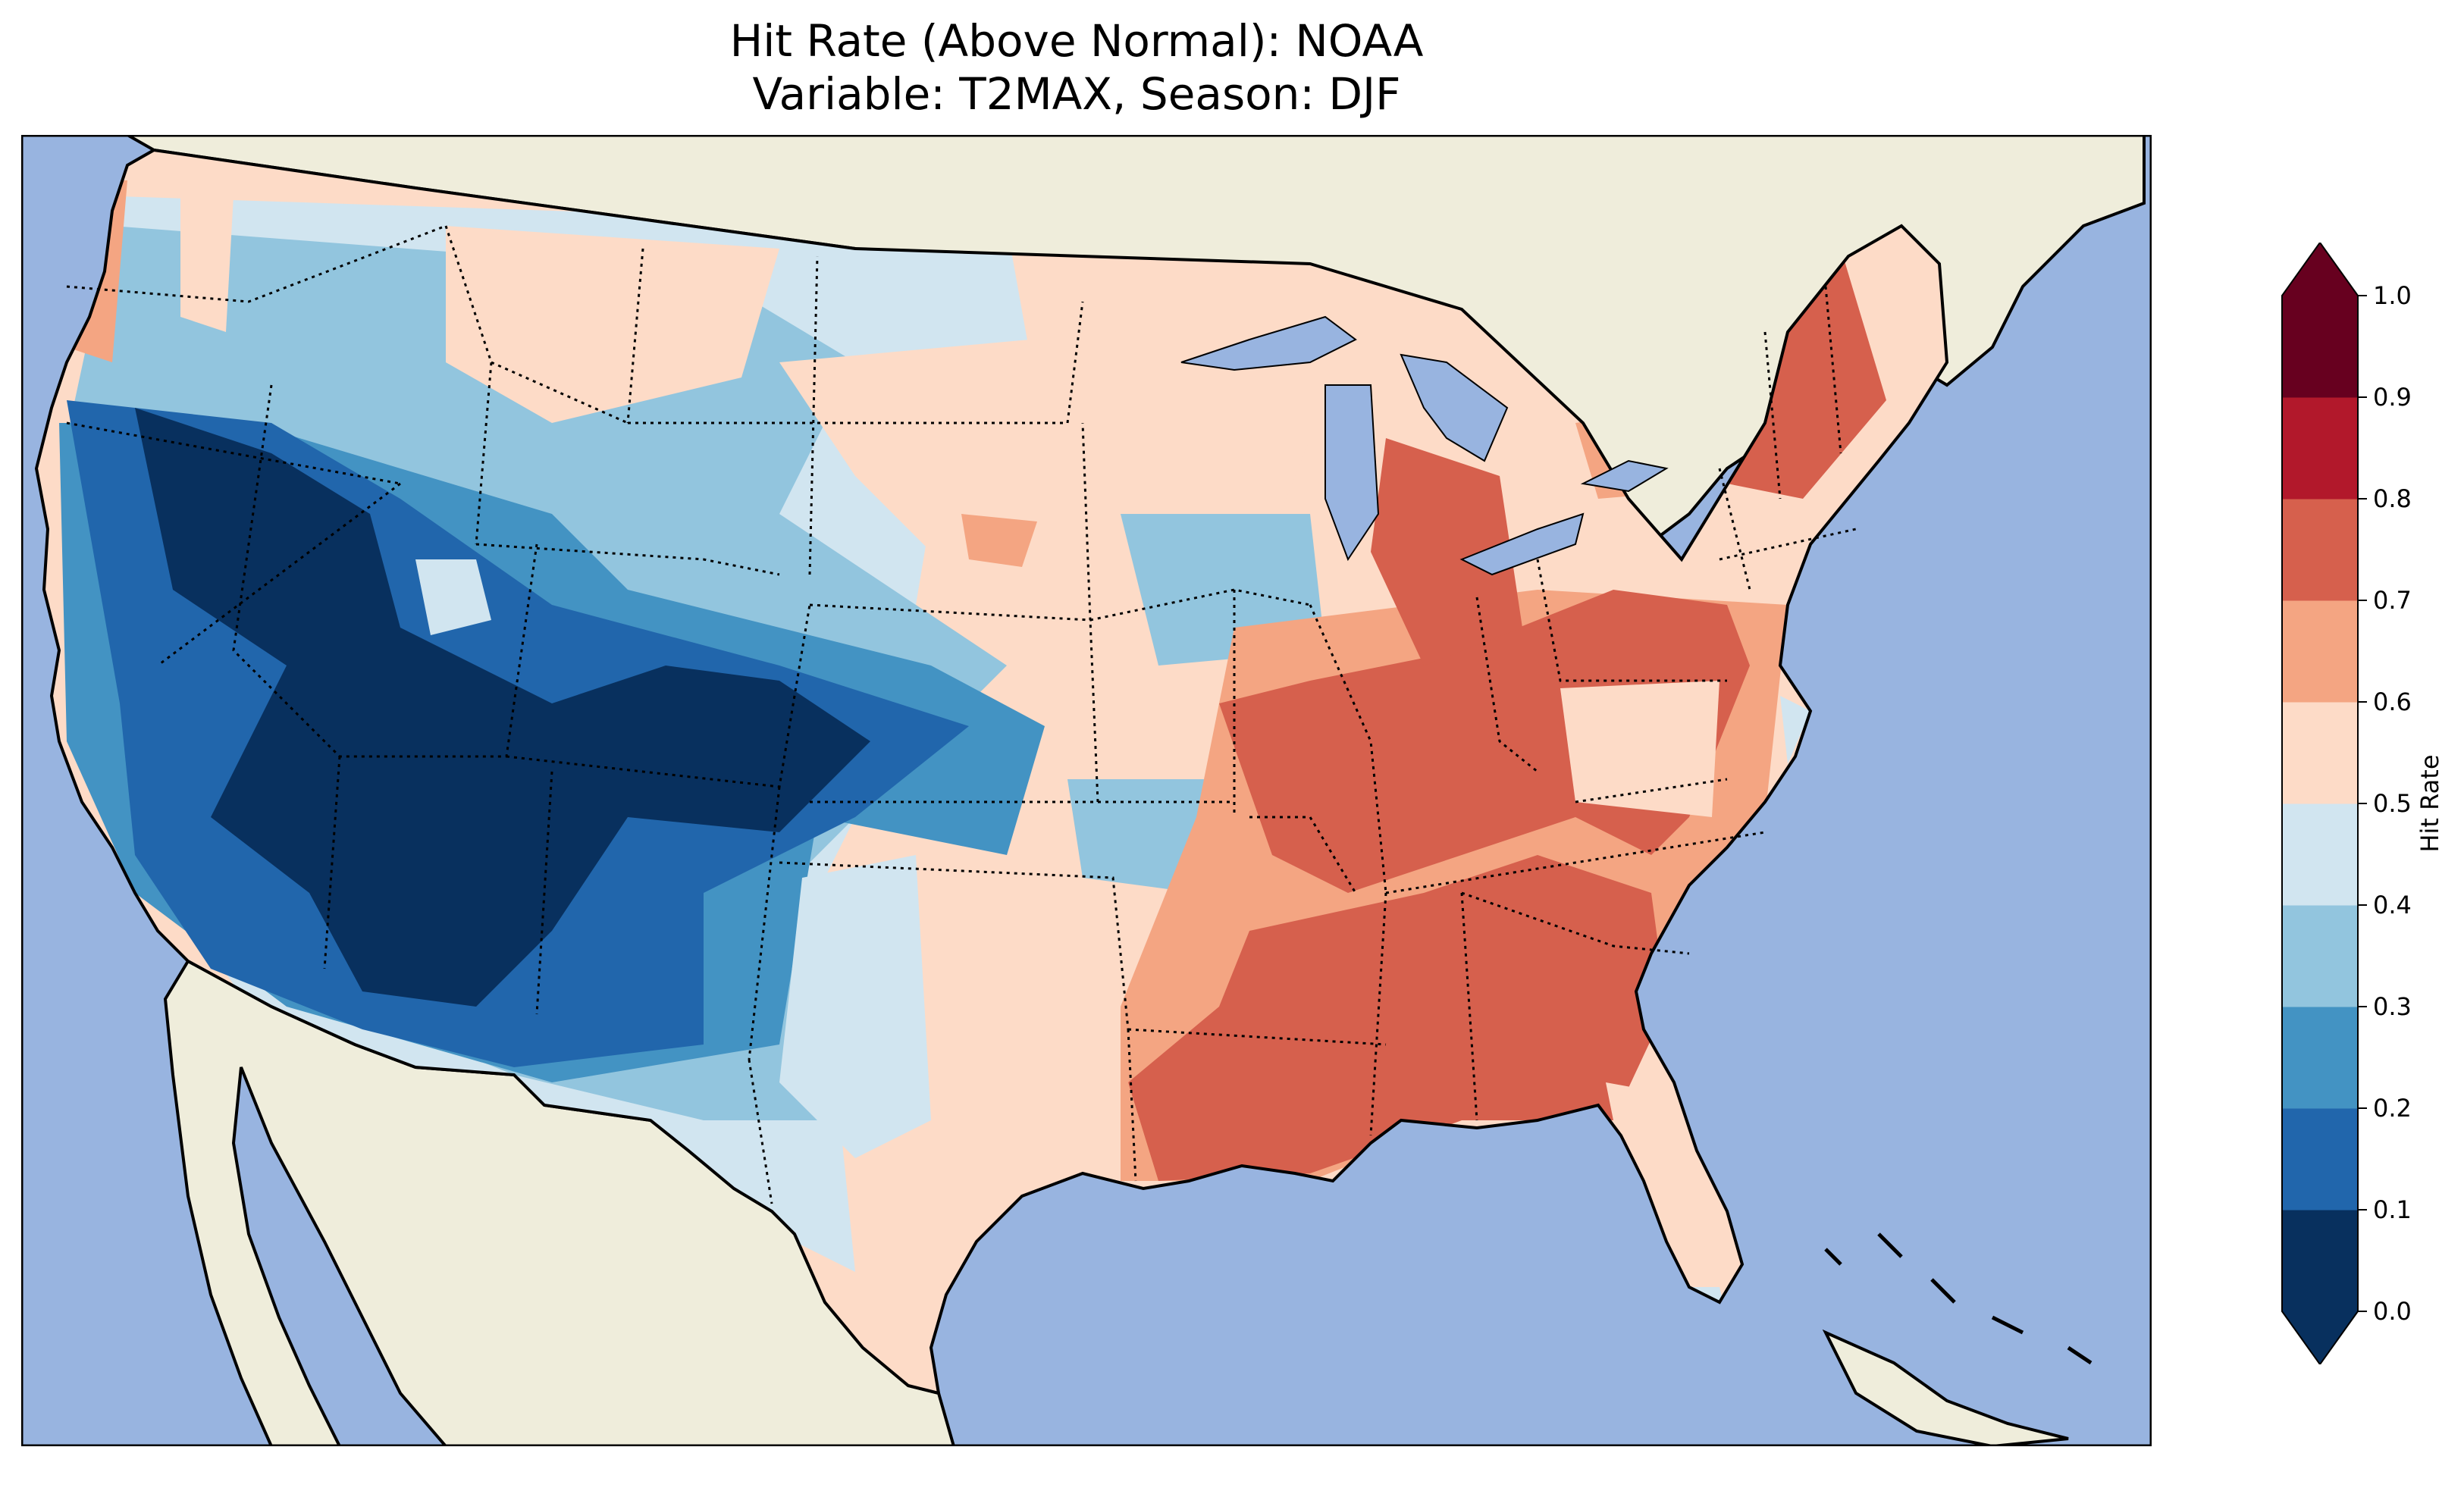 The width and height of the screenshot is (2464, 1494). I want to click on map-subtitle: Variable: T2MAX, Season: DJF, so click(1076, 94).